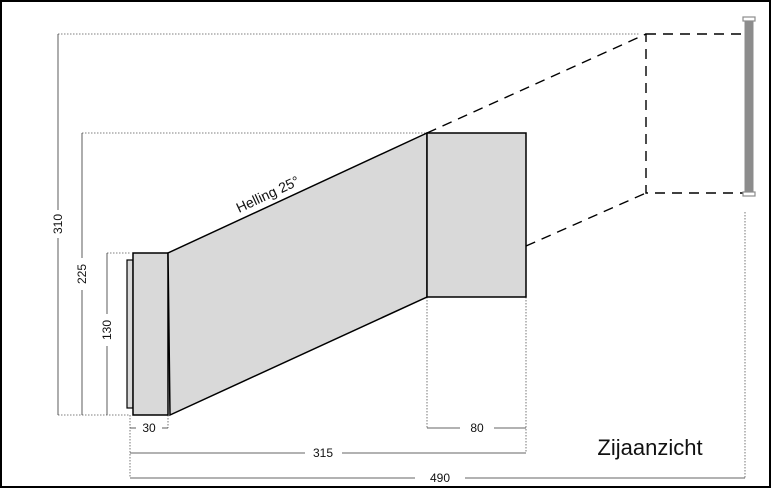 This screenshot has width=771, height=488. What do you see at coordinates (130, 334) in the screenshot?
I see `inlet-flange` at bounding box center [130, 334].